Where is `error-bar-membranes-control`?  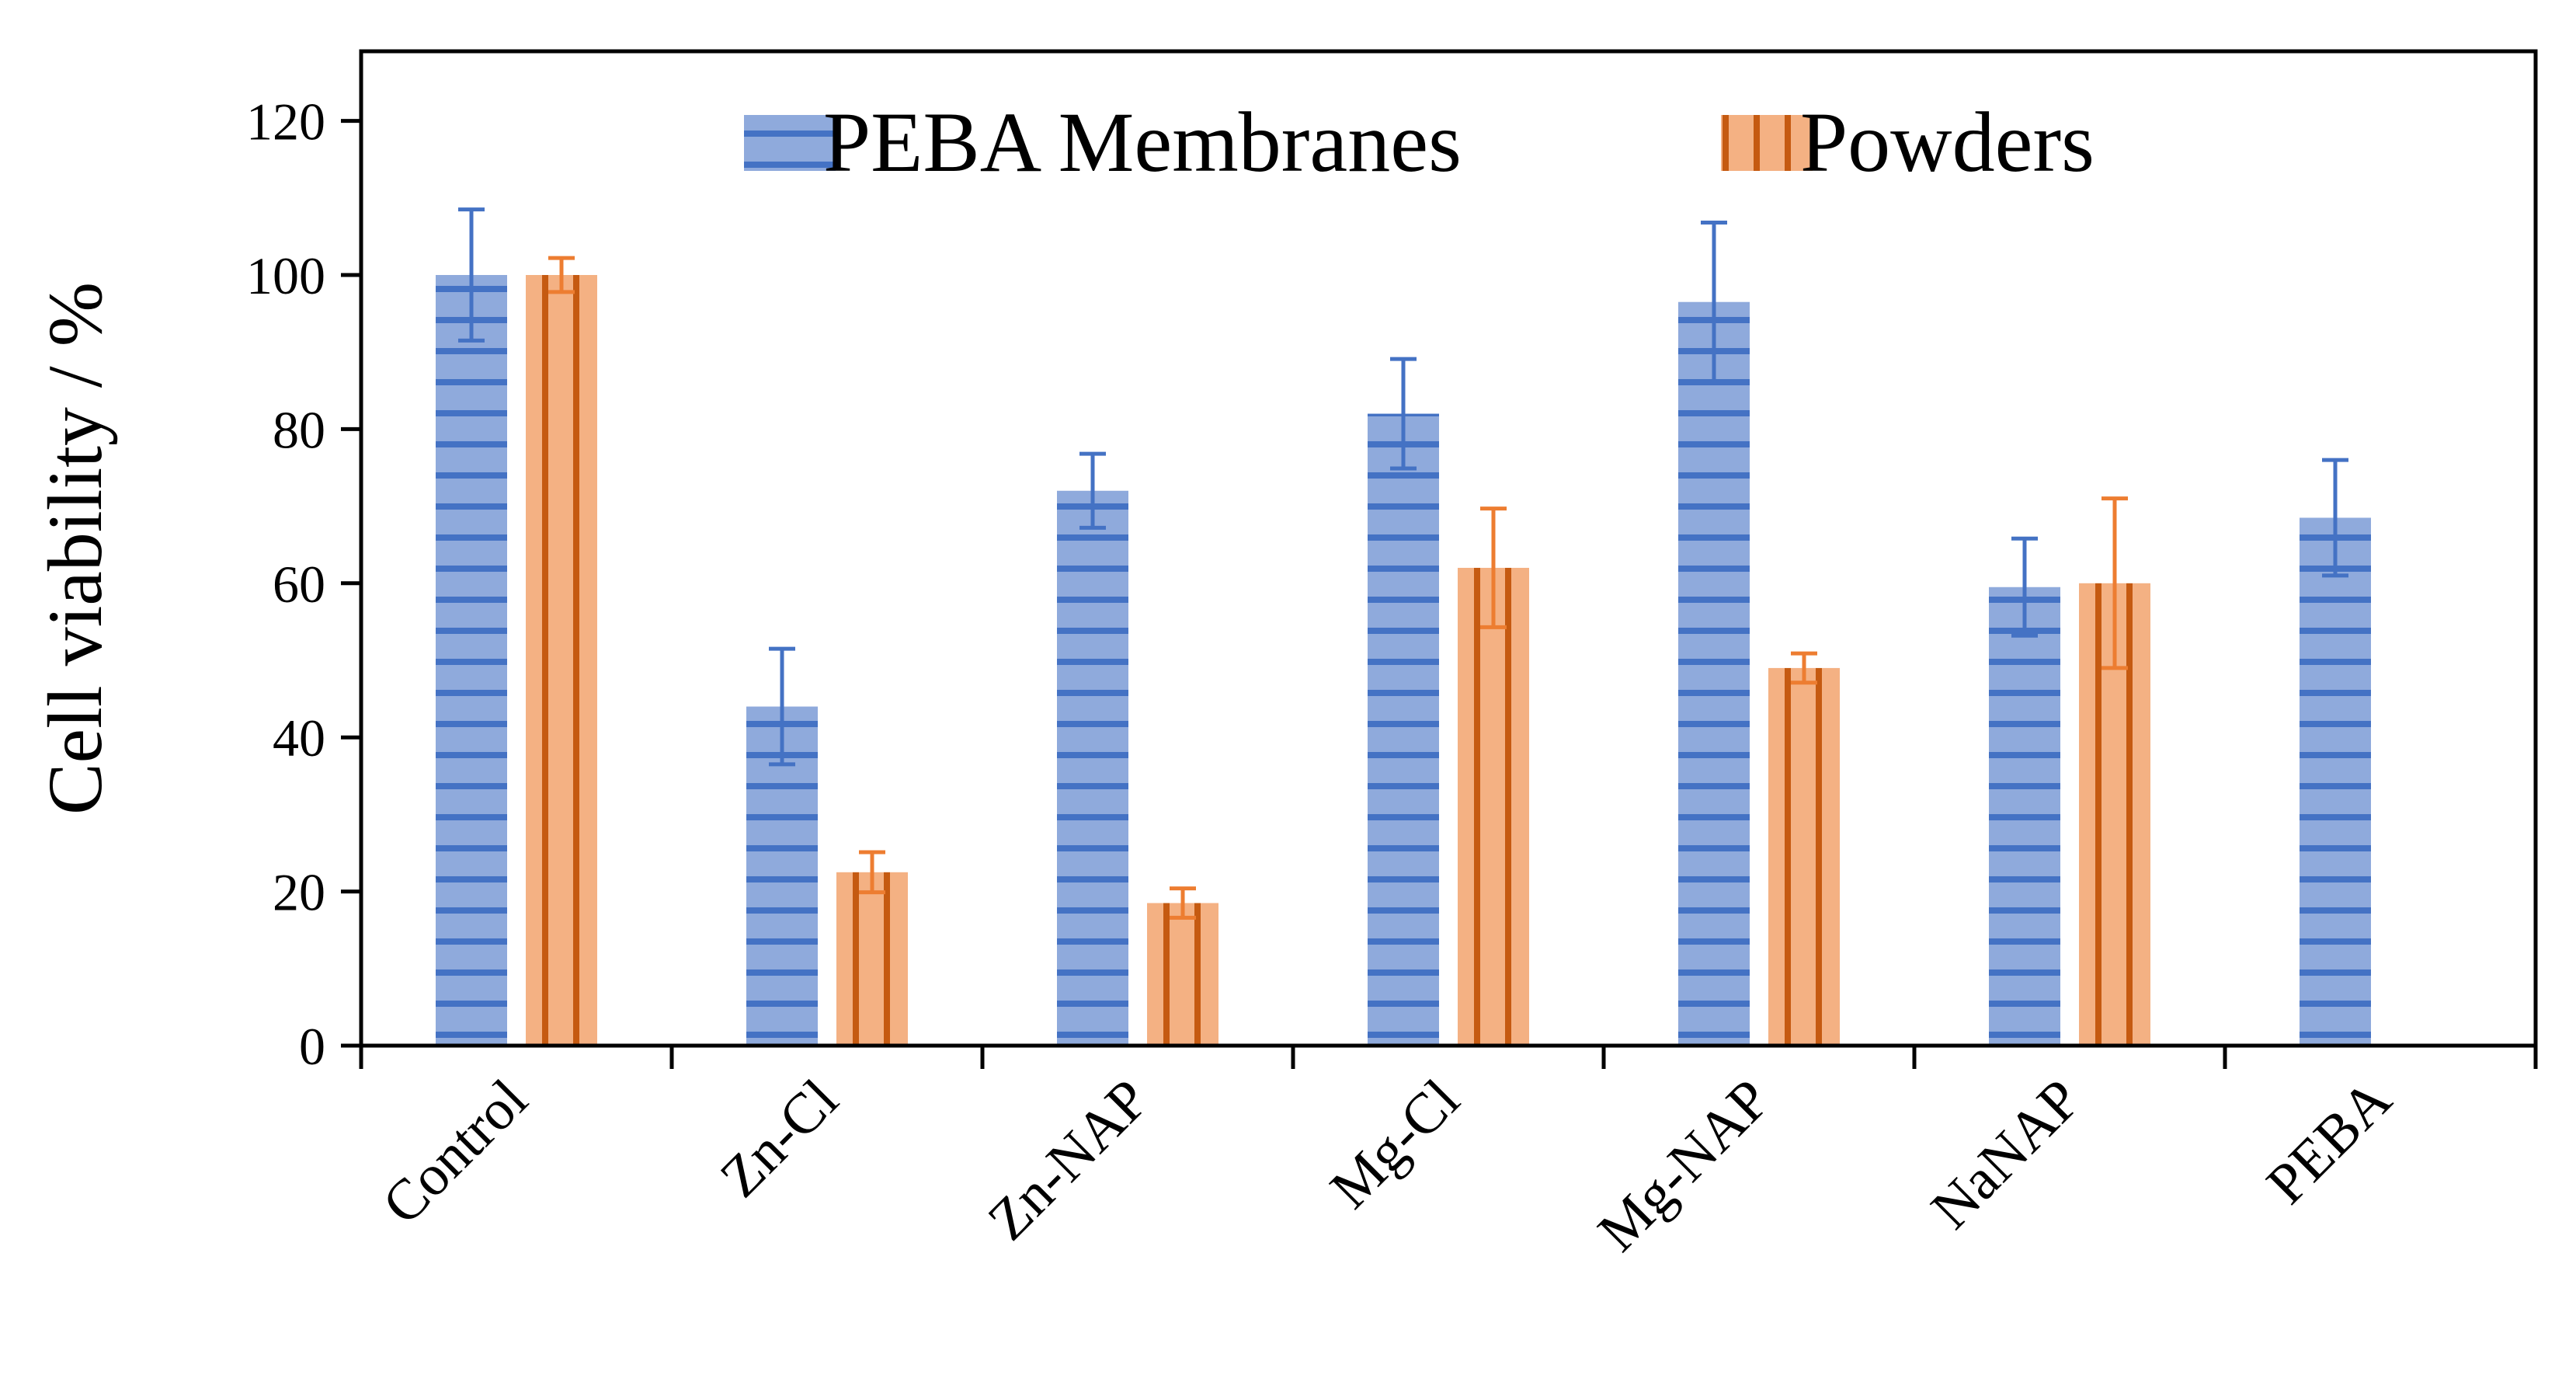
error-bar-membranes-control is located at coordinates (471, 275).